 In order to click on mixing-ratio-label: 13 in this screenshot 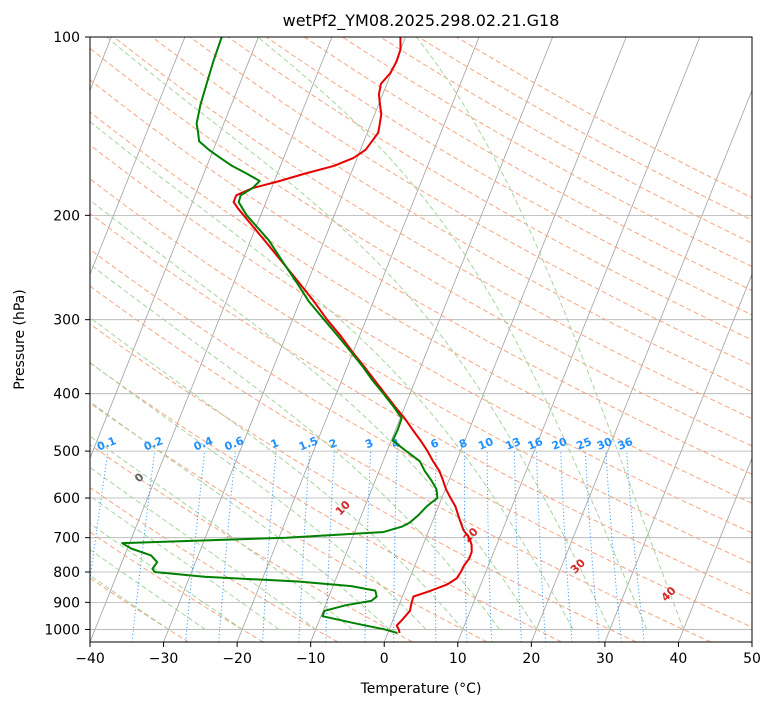, I will do `click(513, 444)`.